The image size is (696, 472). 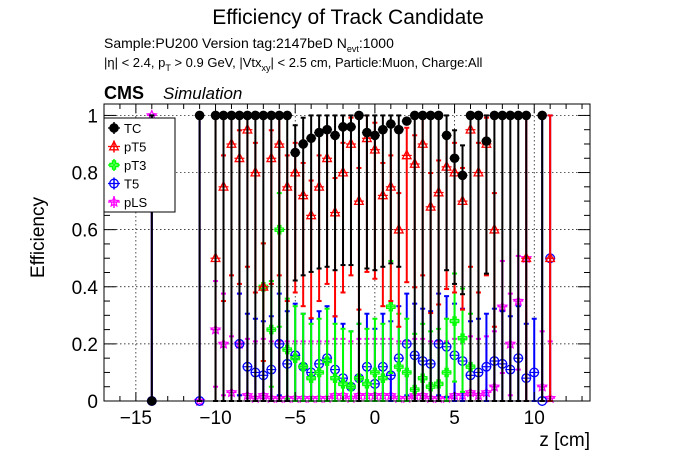 What do you see at coordinates (135, 165) in the screenshot?
I see `legend-label: pT3` at bounding box center [135, 165].